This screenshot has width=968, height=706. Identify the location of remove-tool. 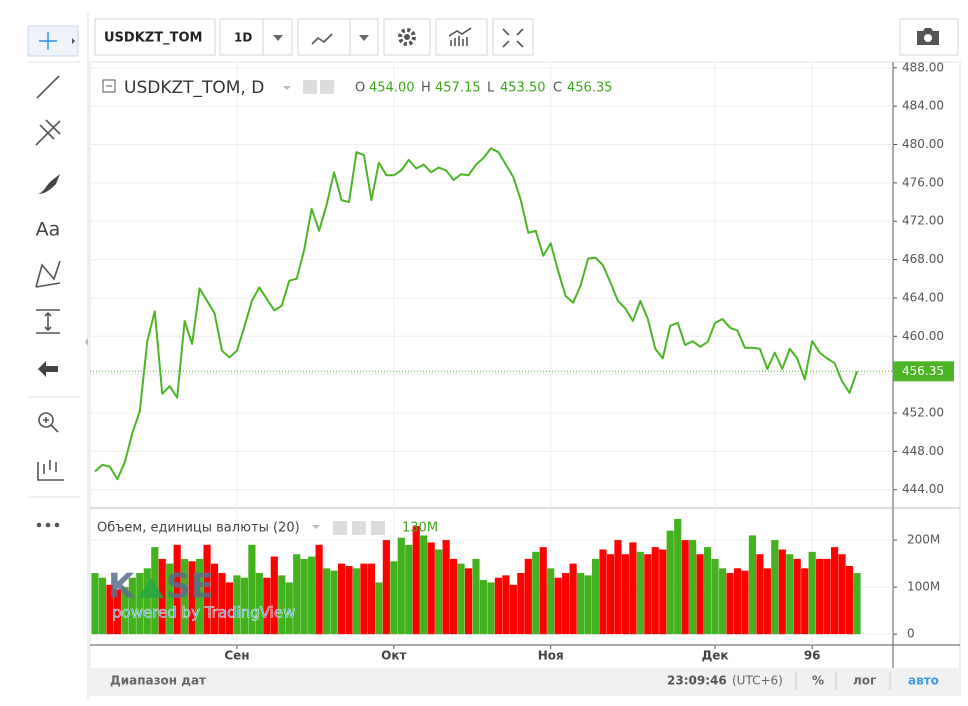
(48, 369).